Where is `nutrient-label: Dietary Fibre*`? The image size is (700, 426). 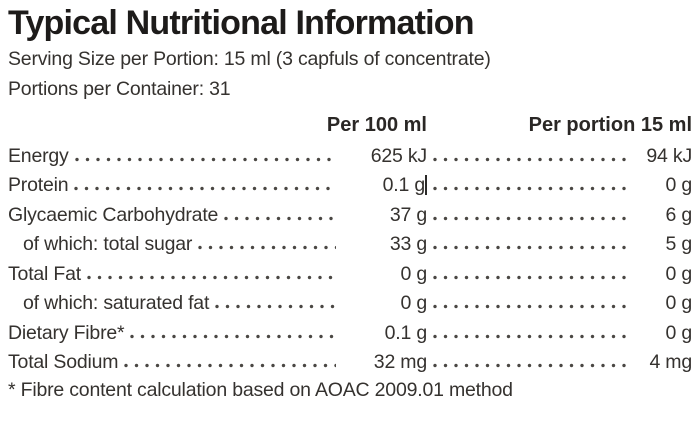
nutrient-label: Dietary Fibre* is located at coordinates (66, 332).